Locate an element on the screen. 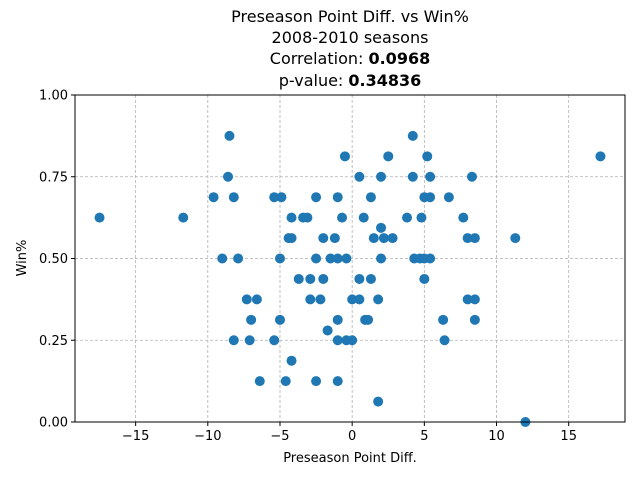 This screenshot has width=640, height=480. y-tick-label: 0.00 is located at coordinates (53, 423).